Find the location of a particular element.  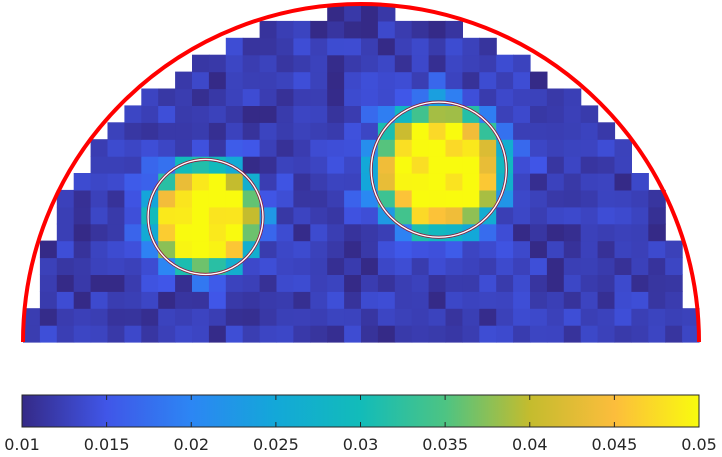

colorbar-tick-label: 0.03 is located at coordinates (361, 444).